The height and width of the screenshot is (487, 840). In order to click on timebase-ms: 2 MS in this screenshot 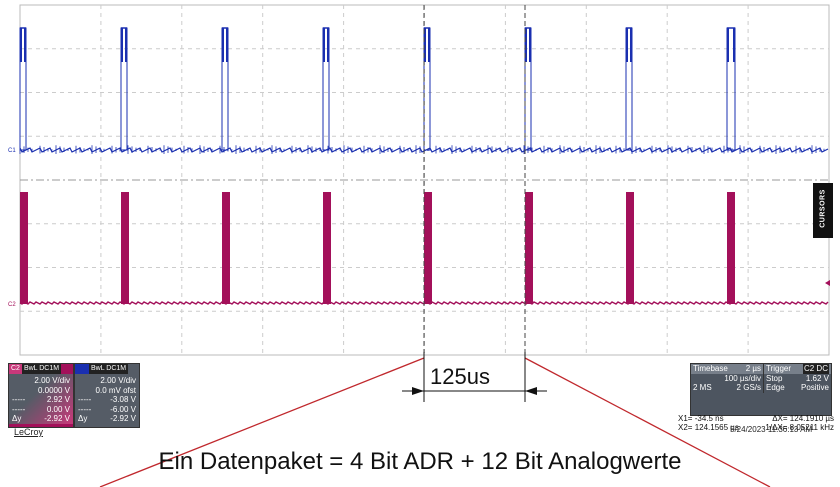, I will do `click(702, 387)`.